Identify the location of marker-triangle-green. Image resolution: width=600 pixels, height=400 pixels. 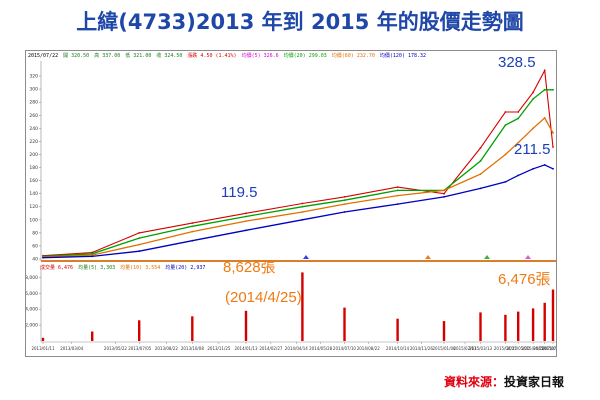
(487, 257).